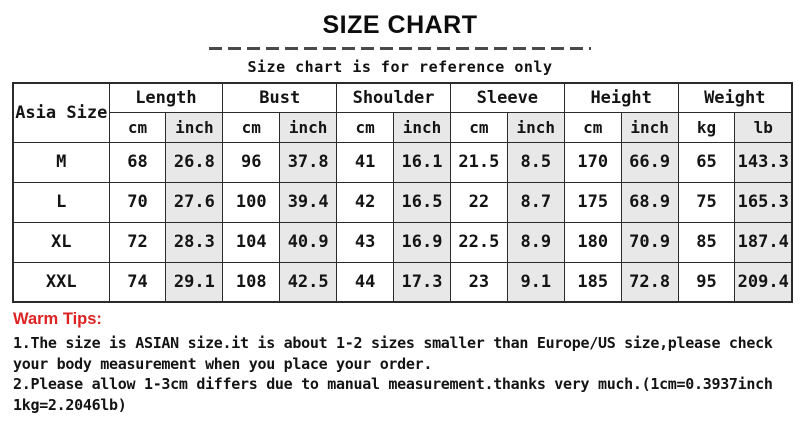 This screenshot has width=800, height=438. I want to click on subtitle: Size chart is for reference only, so click(400, 67).